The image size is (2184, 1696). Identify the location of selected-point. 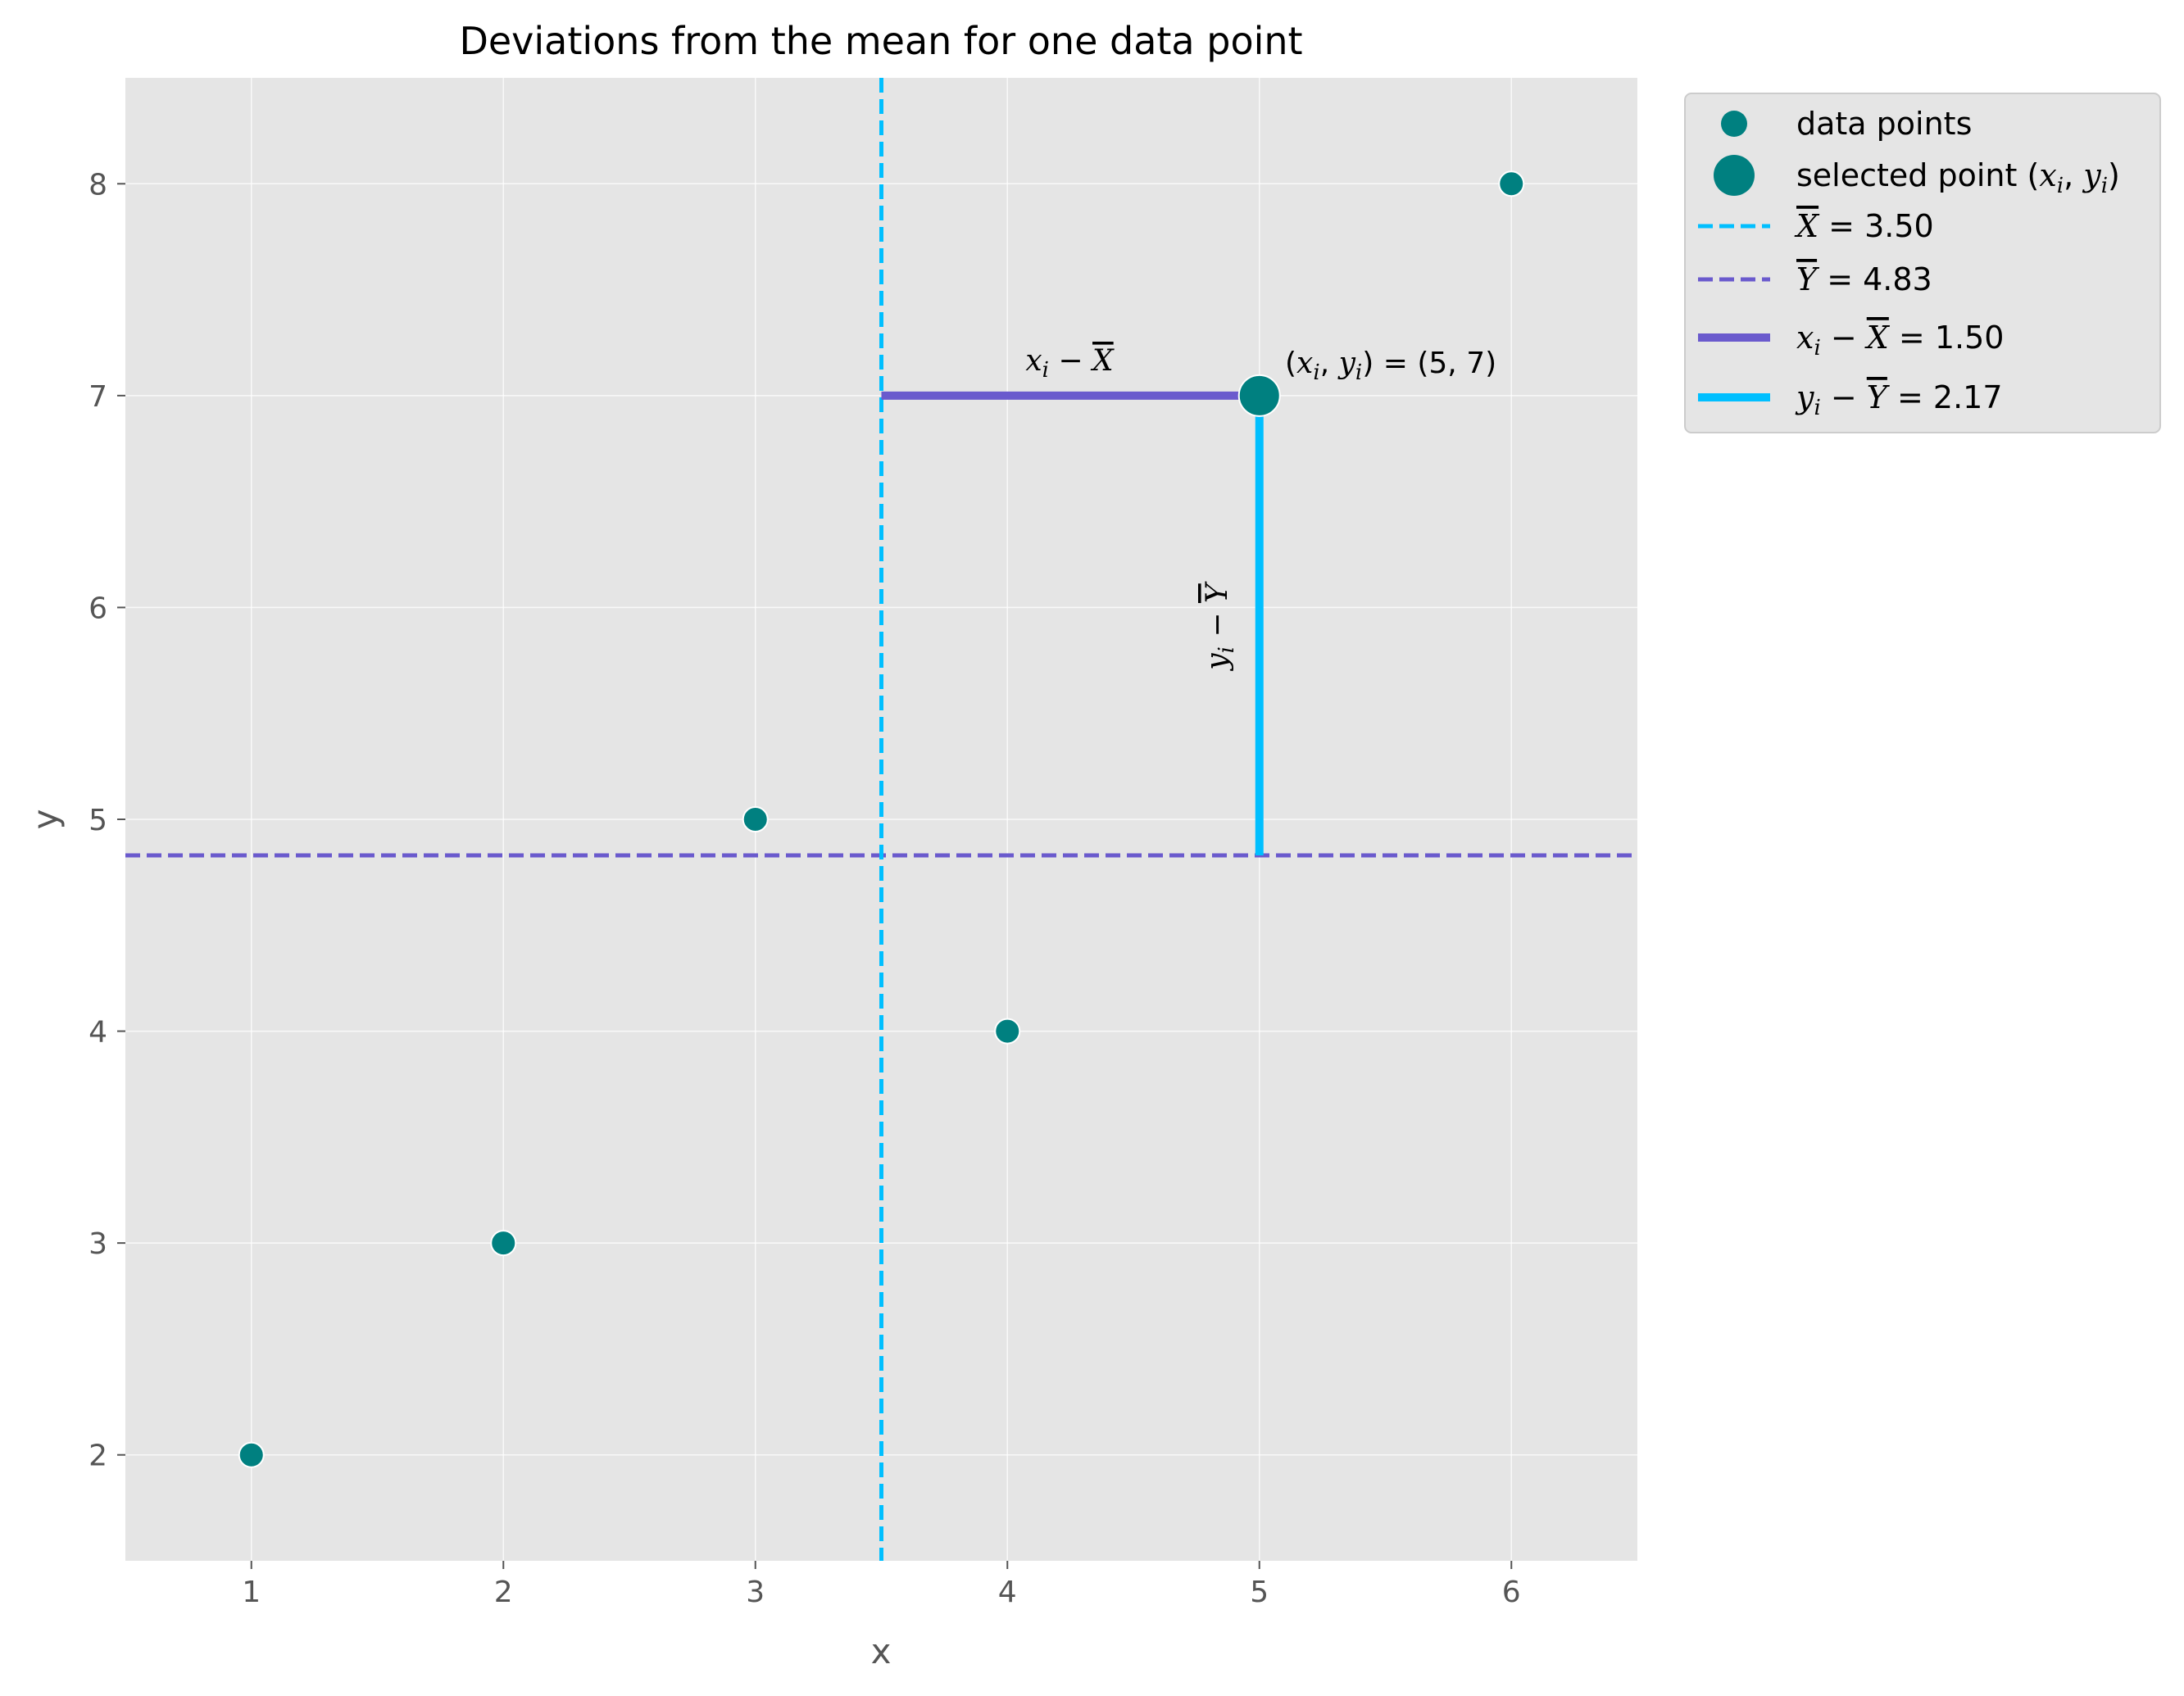
(1259, 395).